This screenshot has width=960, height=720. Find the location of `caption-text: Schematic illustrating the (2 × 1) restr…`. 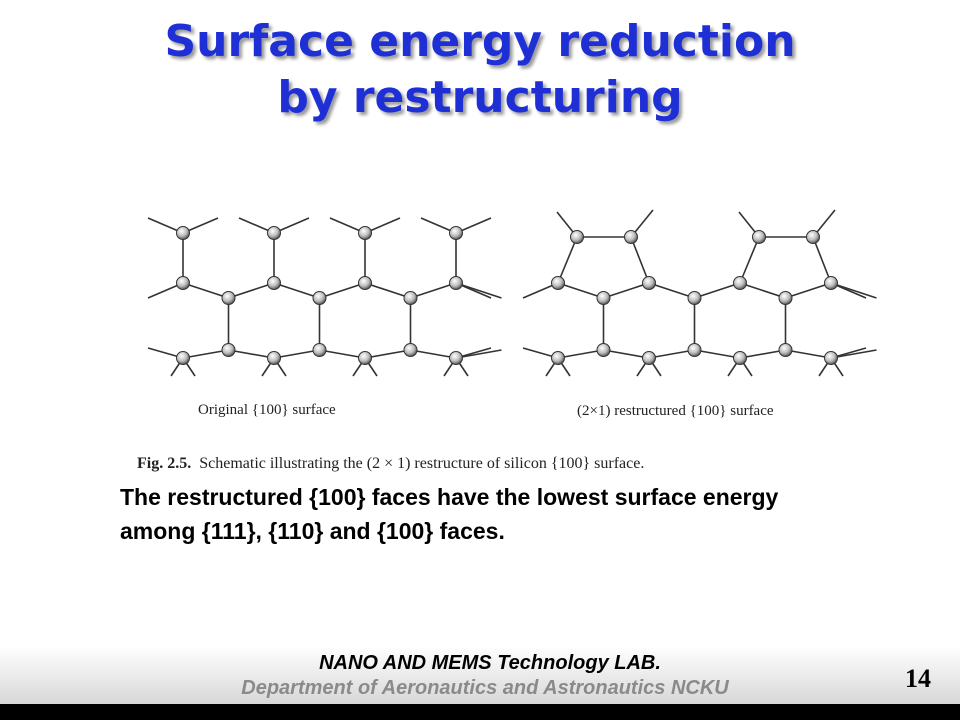

caption-text: Schematic illustrating the (2 × 1) restr… is located at coordinates (421, 463).